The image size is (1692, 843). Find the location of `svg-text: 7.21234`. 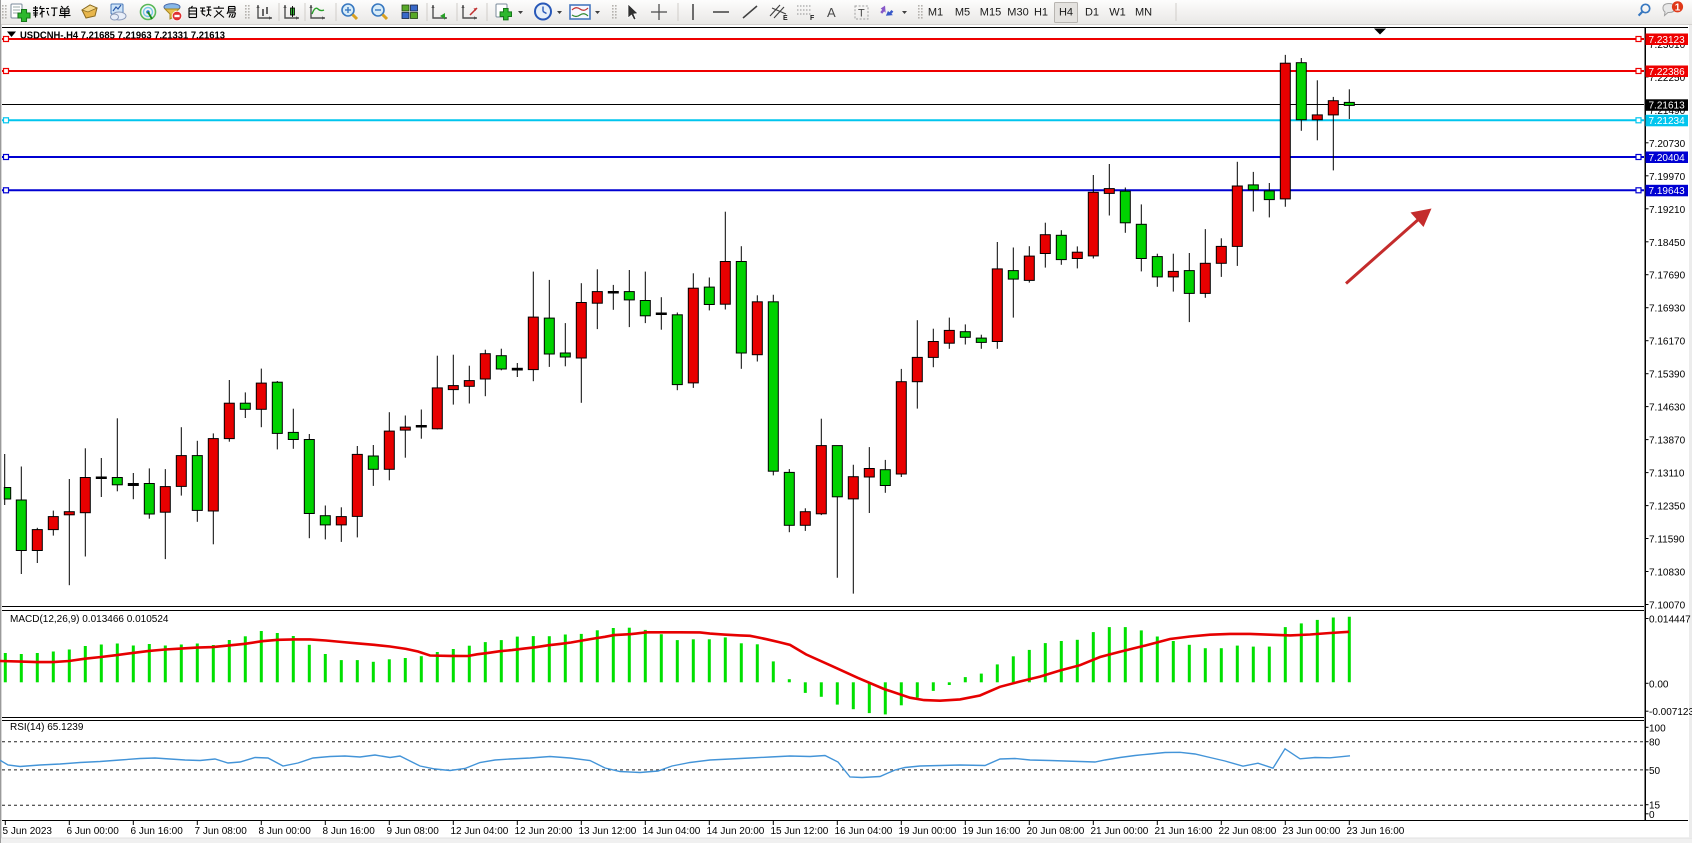

svg-text: 7.21234 is located at coordinates (1667, 121).